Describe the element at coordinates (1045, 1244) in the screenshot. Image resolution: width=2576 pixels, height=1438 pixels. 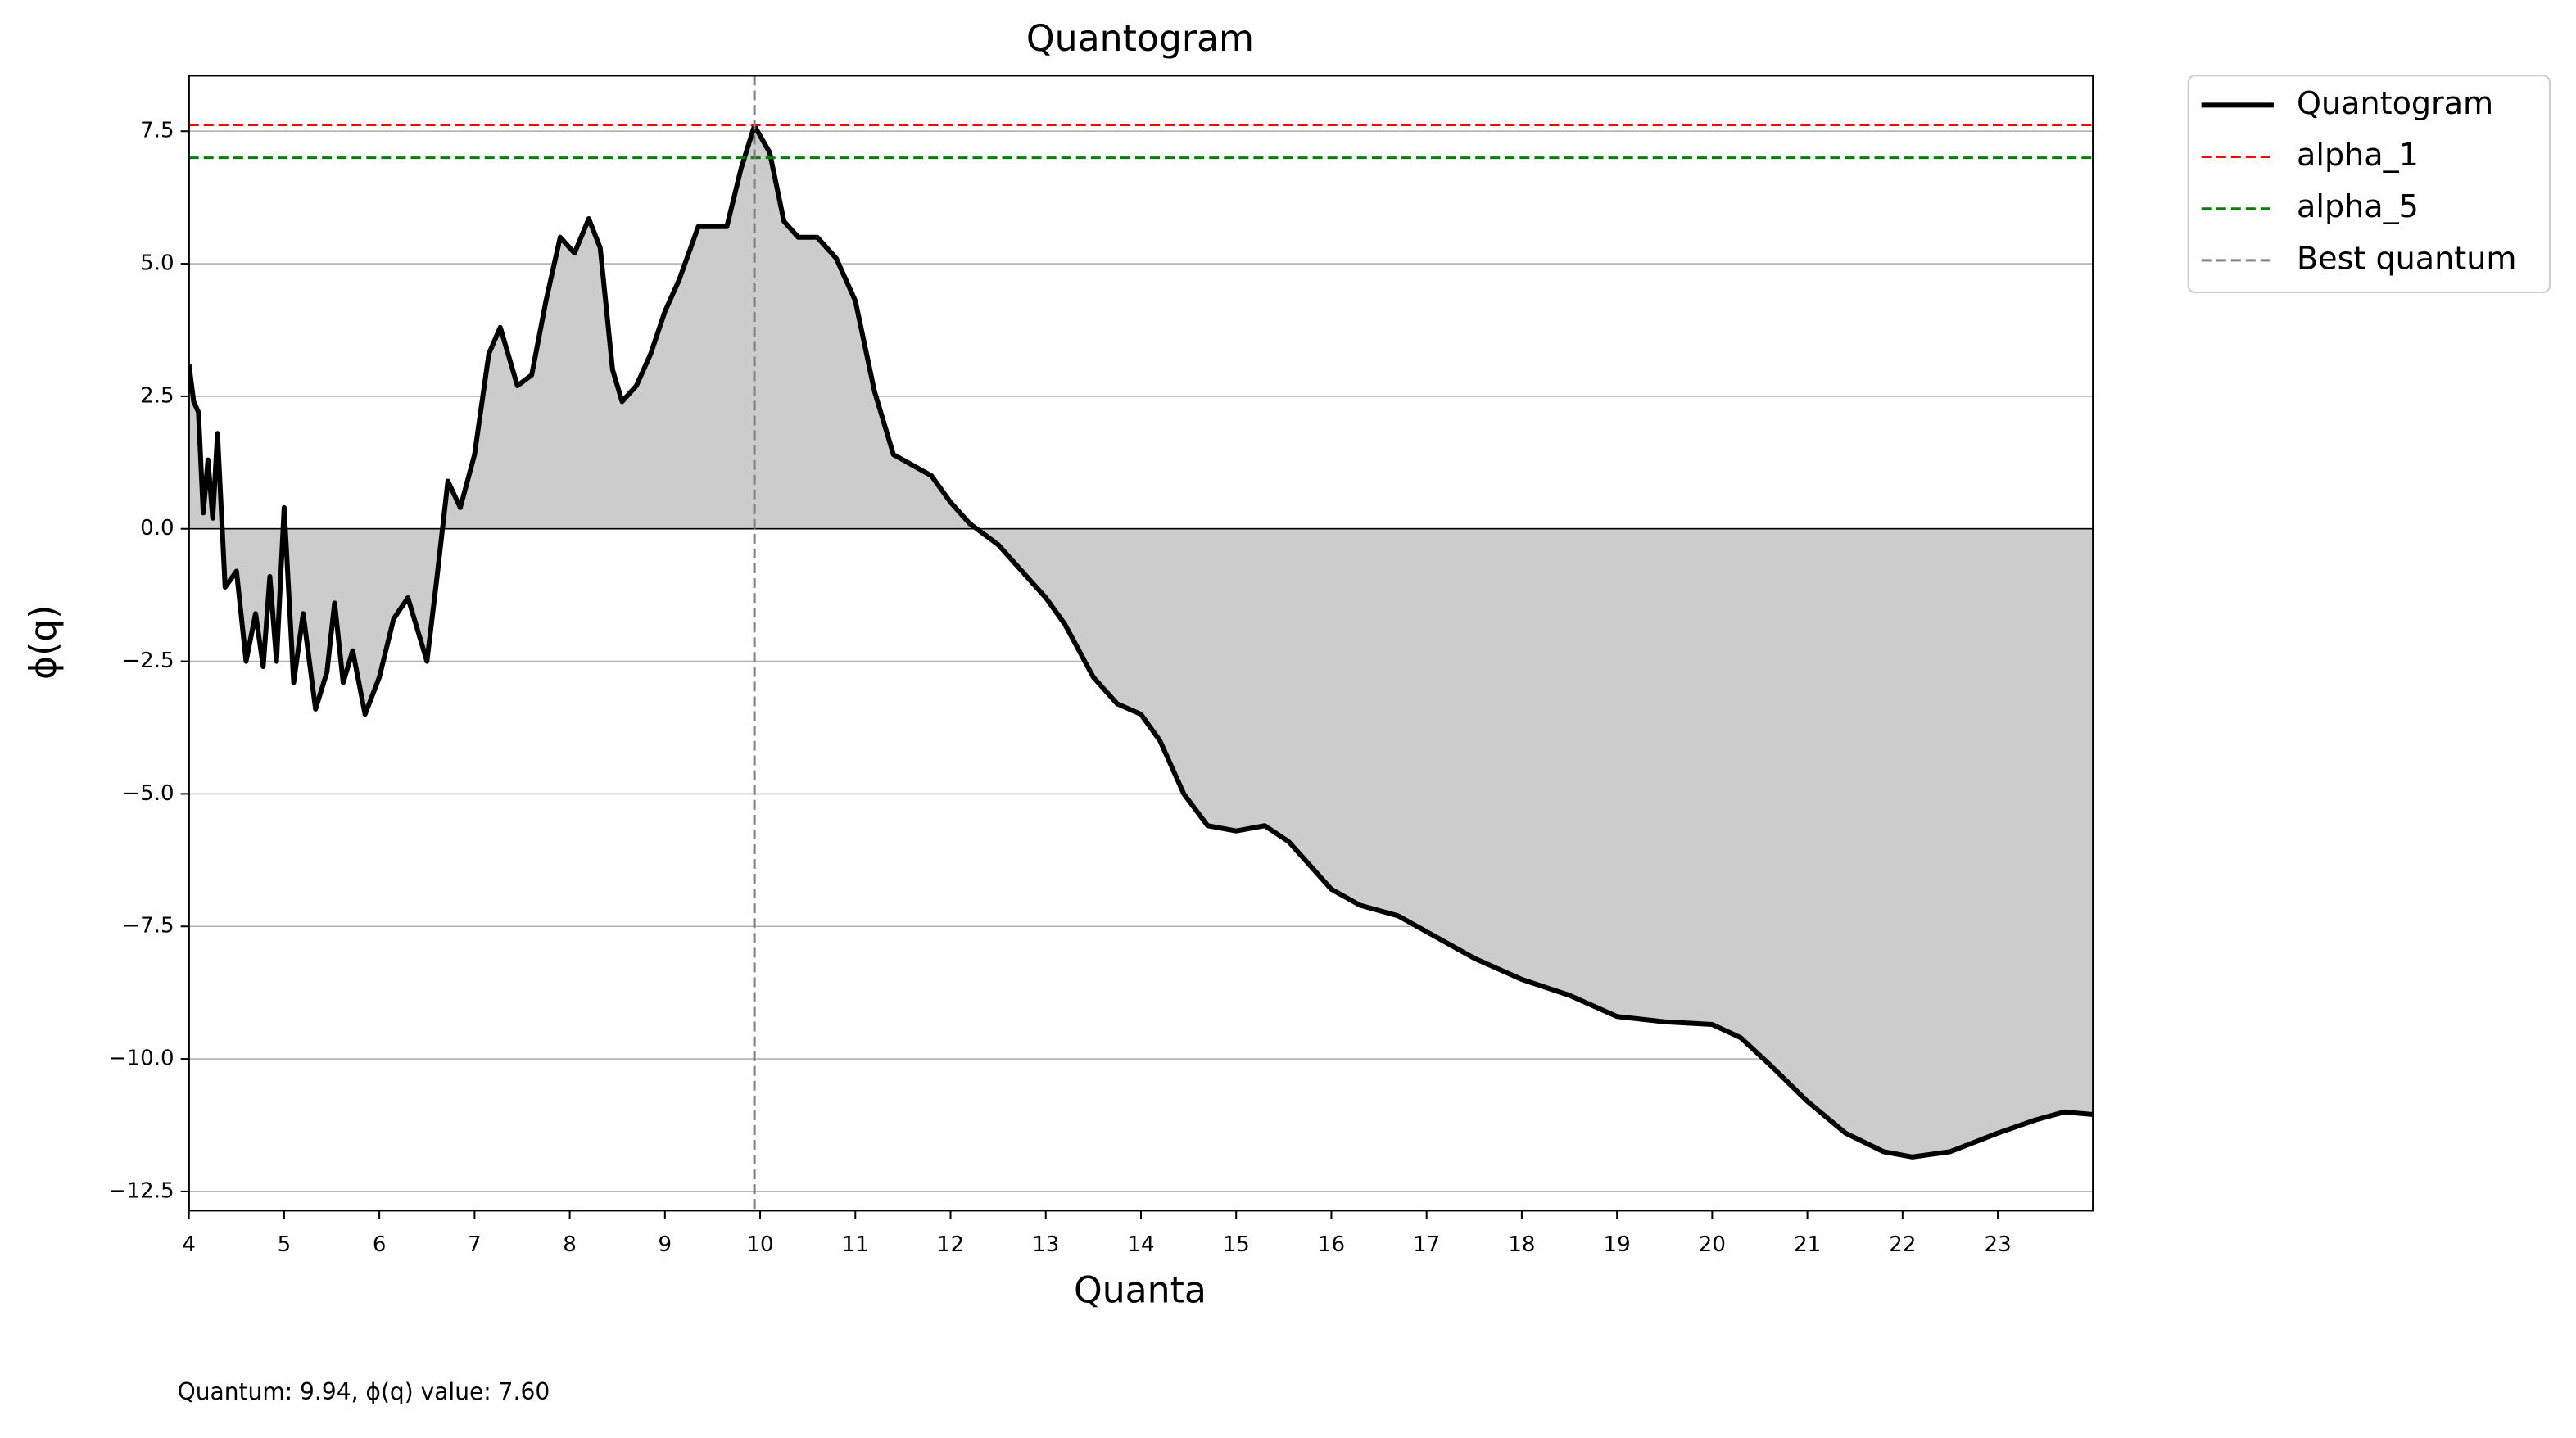
I see `x-tick-label: 13` at that location.